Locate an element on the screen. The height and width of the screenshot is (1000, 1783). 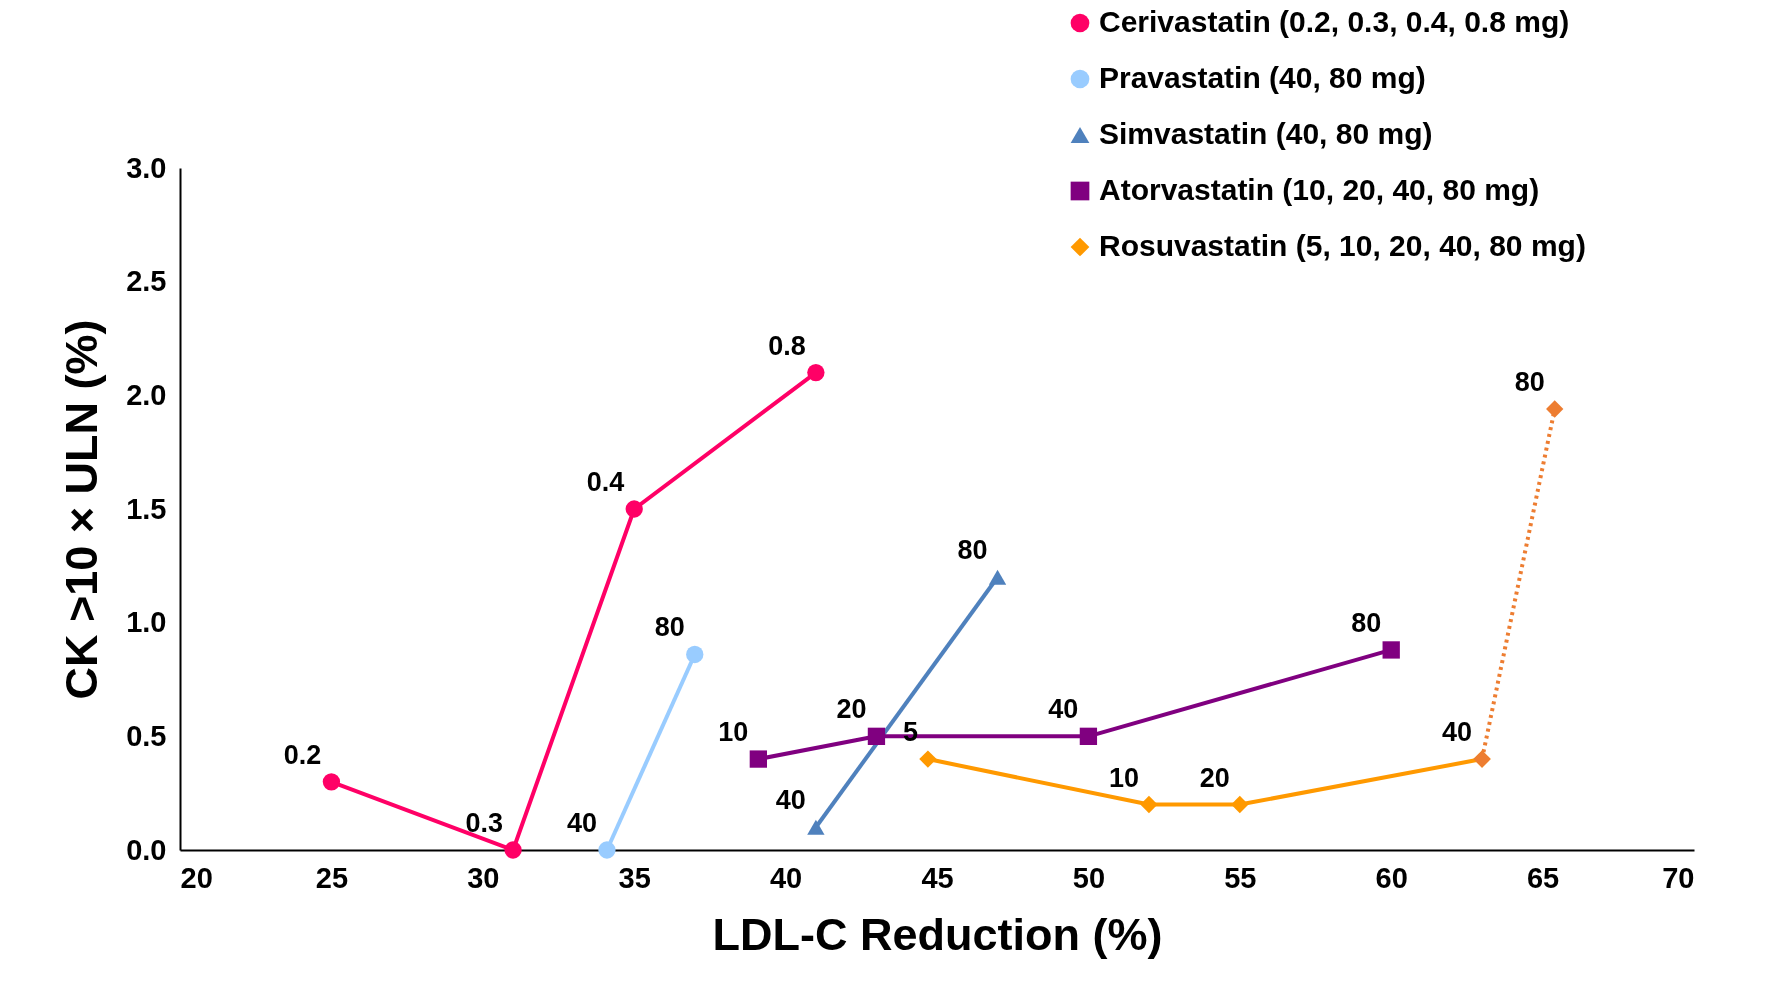
y-tick-label: 2.0 is located at coordinates (146, 394).